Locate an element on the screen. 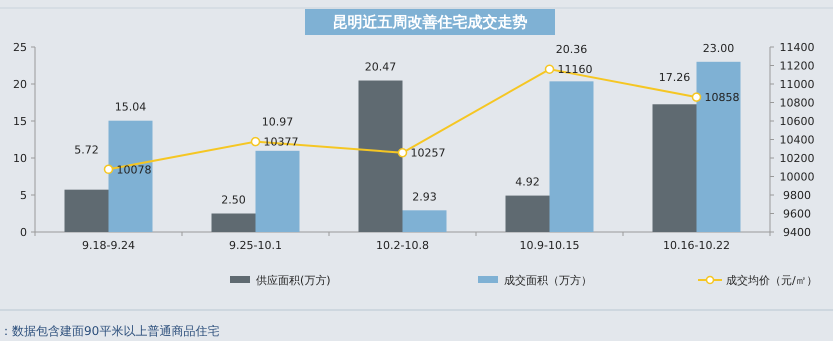  legend-label: 成交面积（万方） is located at coordinates (548, 280).